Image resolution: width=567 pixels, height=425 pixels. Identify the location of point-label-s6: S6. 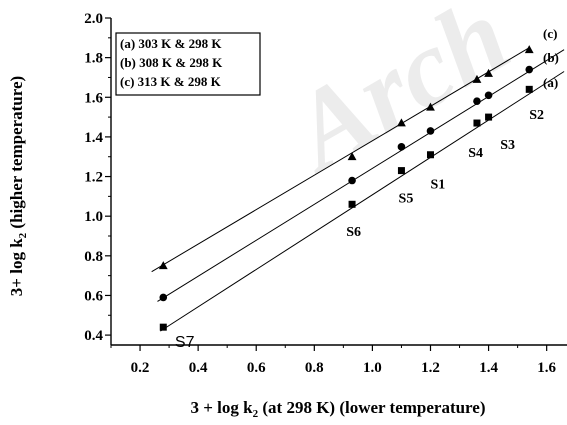
(353, 232).